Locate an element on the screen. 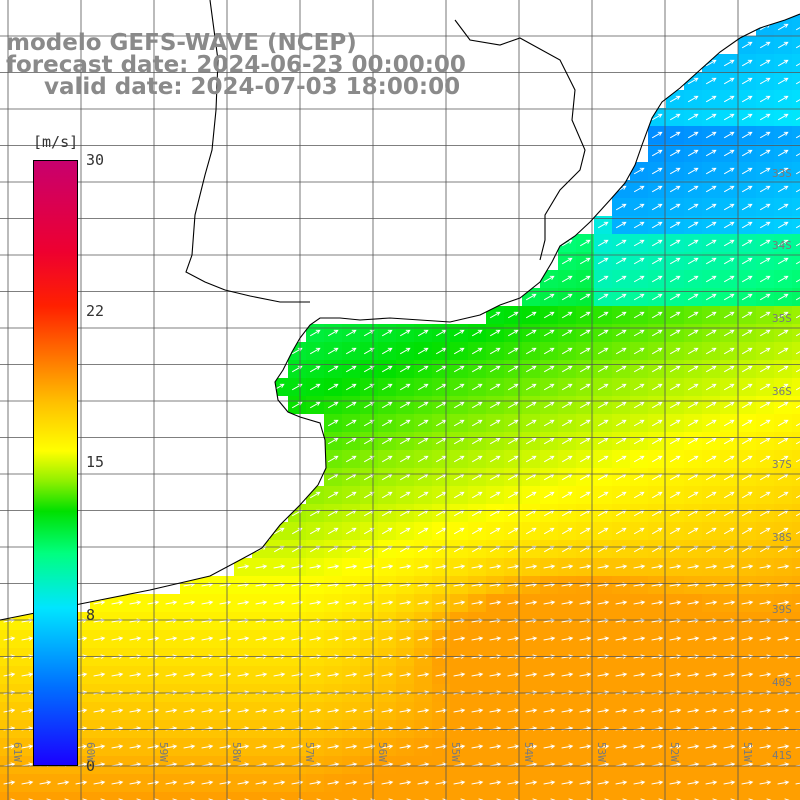 This screenshot has width=800, height=800. lat-label: 38S is located at coordinates (782, 537).